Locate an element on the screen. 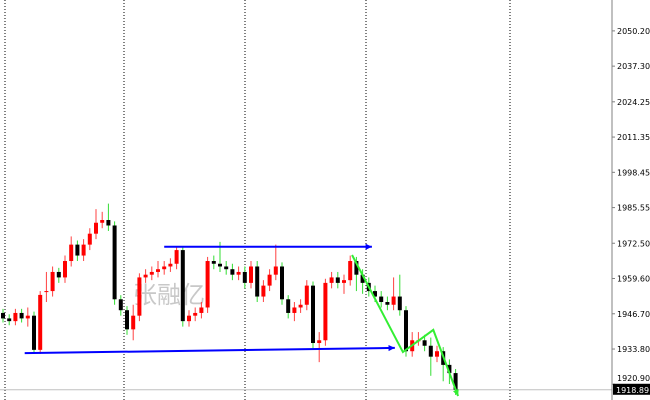 Image resolution: width=650 pixels, height=400 pixels. y-tick-label: 2024.25 is located at coordinates (633, 102).